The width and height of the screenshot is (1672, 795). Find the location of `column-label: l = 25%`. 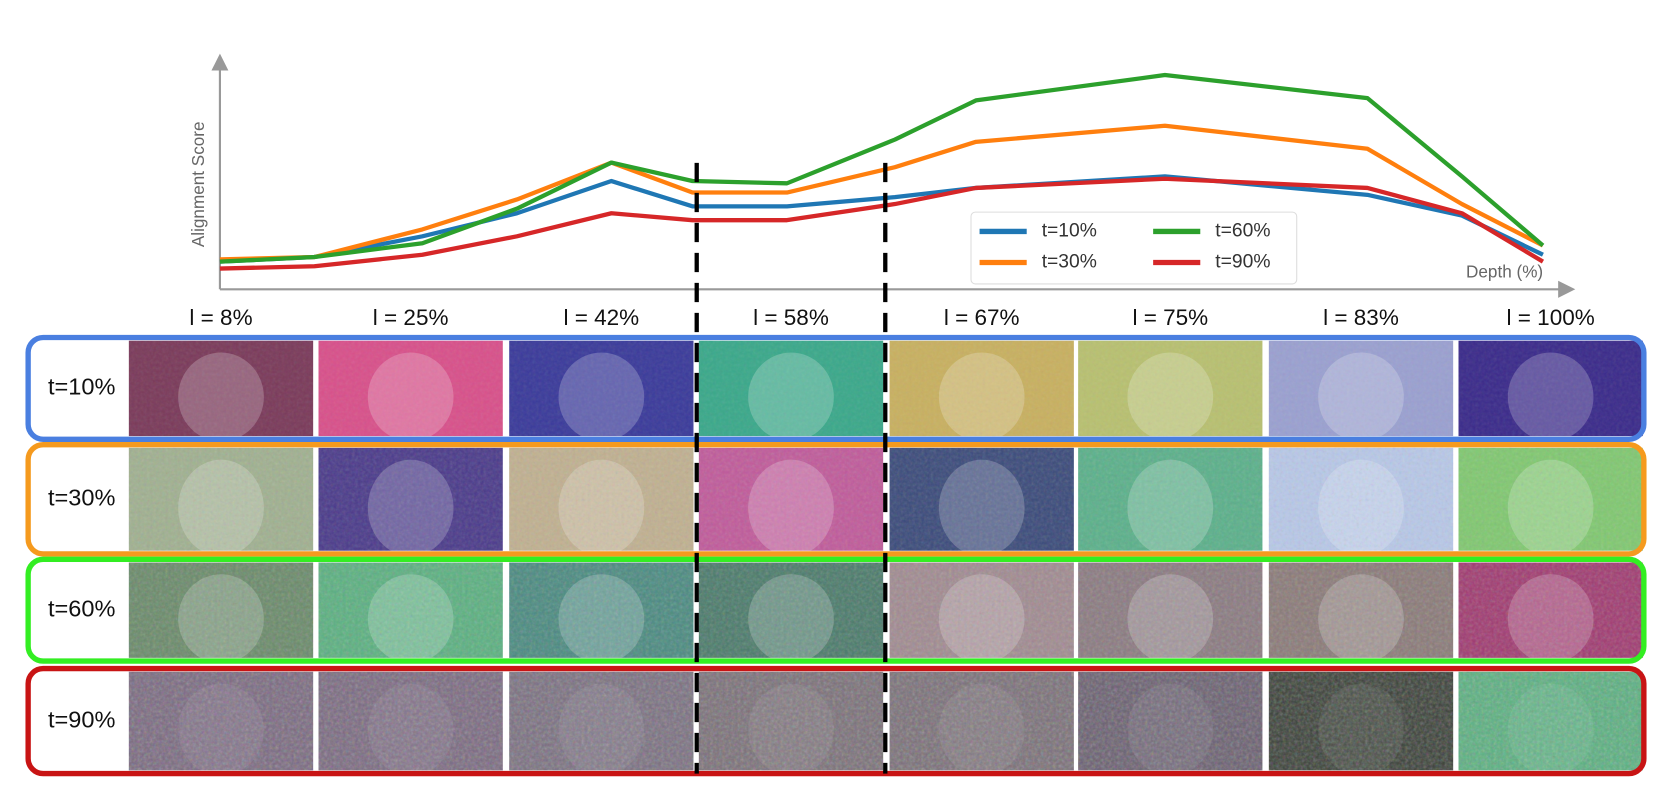

column-label: l = 25% is located at coordinates (411, 317).